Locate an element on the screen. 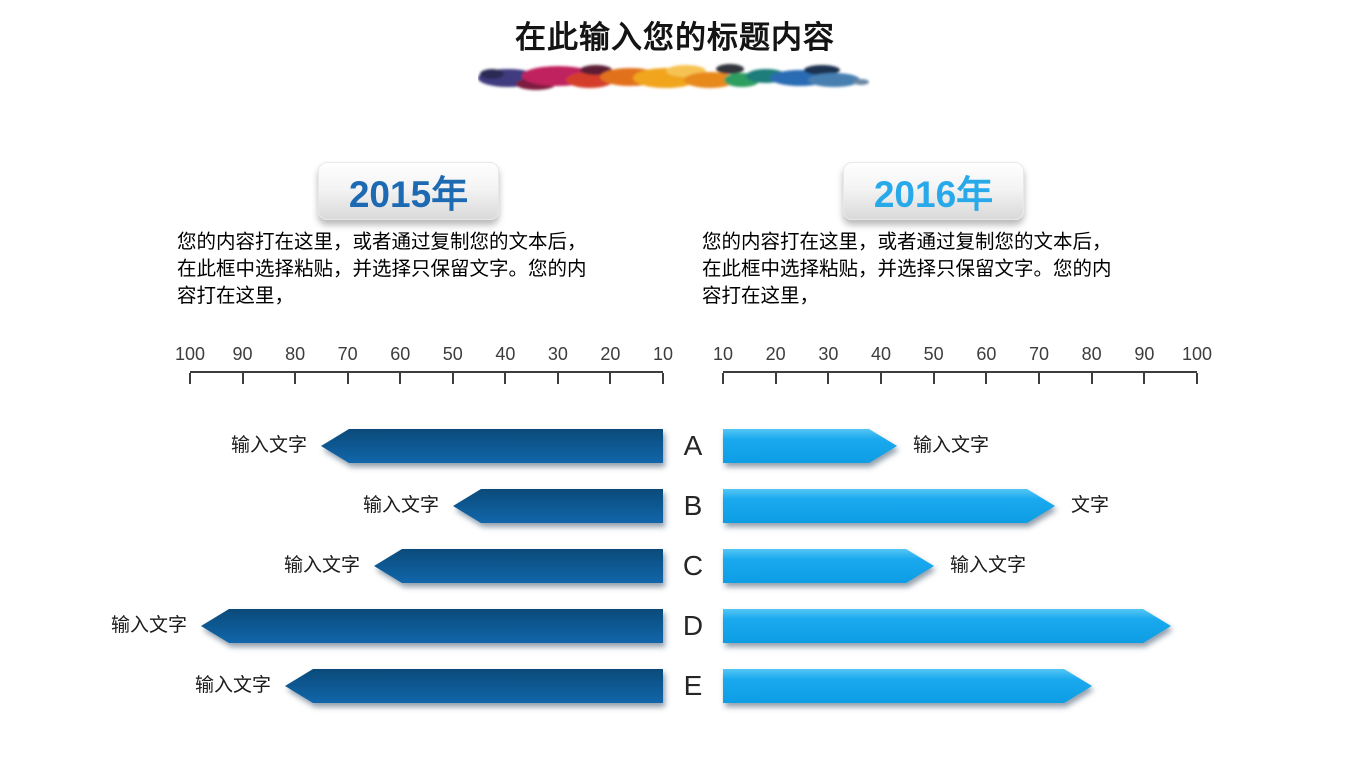 Image resolution: width=1350 pixels, height=759 pixels. paint-splash-decoration is located at coordinates (673, 77).